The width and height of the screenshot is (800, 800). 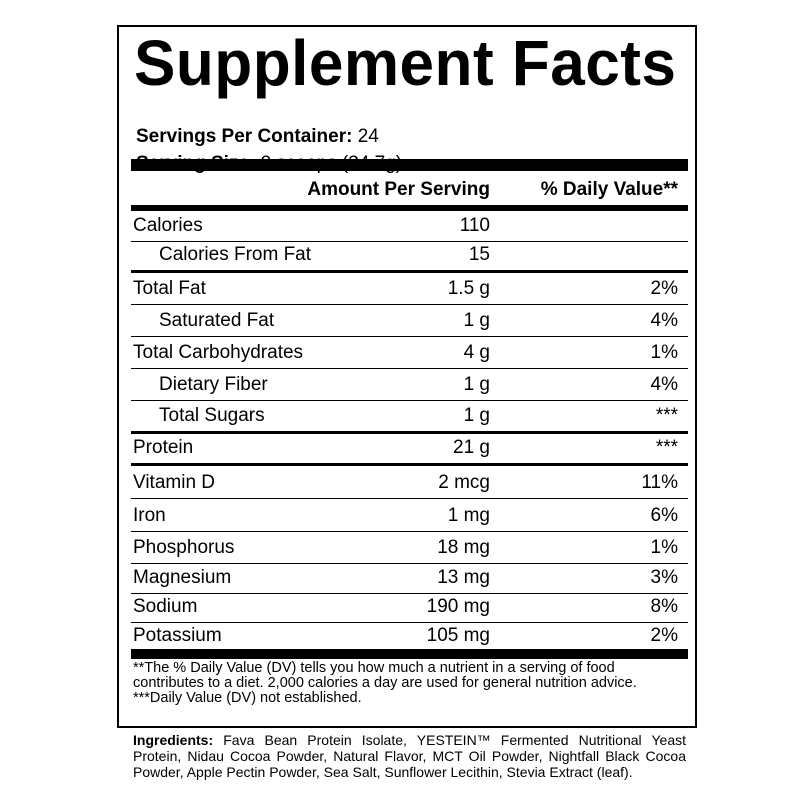 What do you see at coordinates (409, 289) in the screenshot?
I see `table-row: Total Fat 1.5 g 2%` at bounding box center [409, 289].